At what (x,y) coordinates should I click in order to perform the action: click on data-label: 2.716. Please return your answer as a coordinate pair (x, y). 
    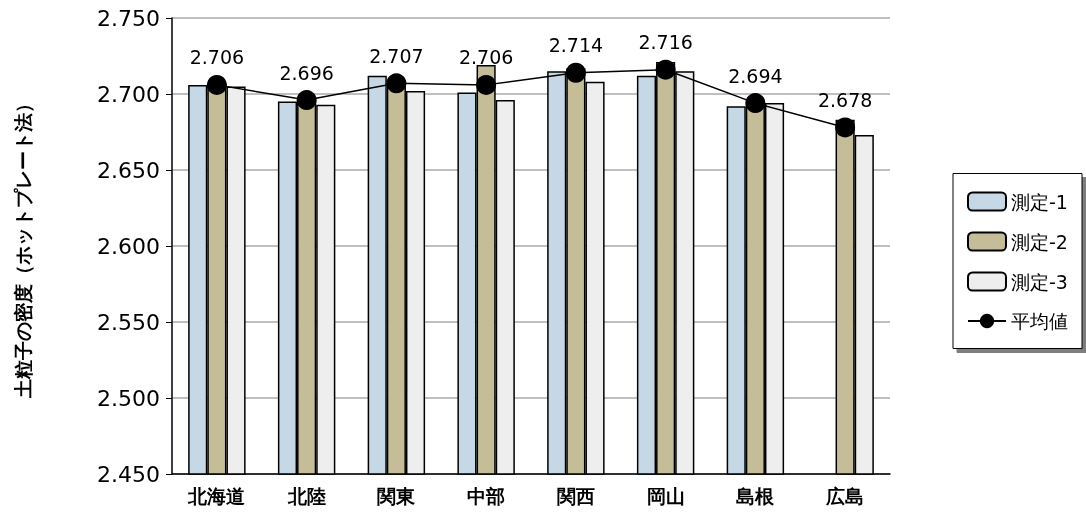
    Looking at the image, I should click on (665, 42).